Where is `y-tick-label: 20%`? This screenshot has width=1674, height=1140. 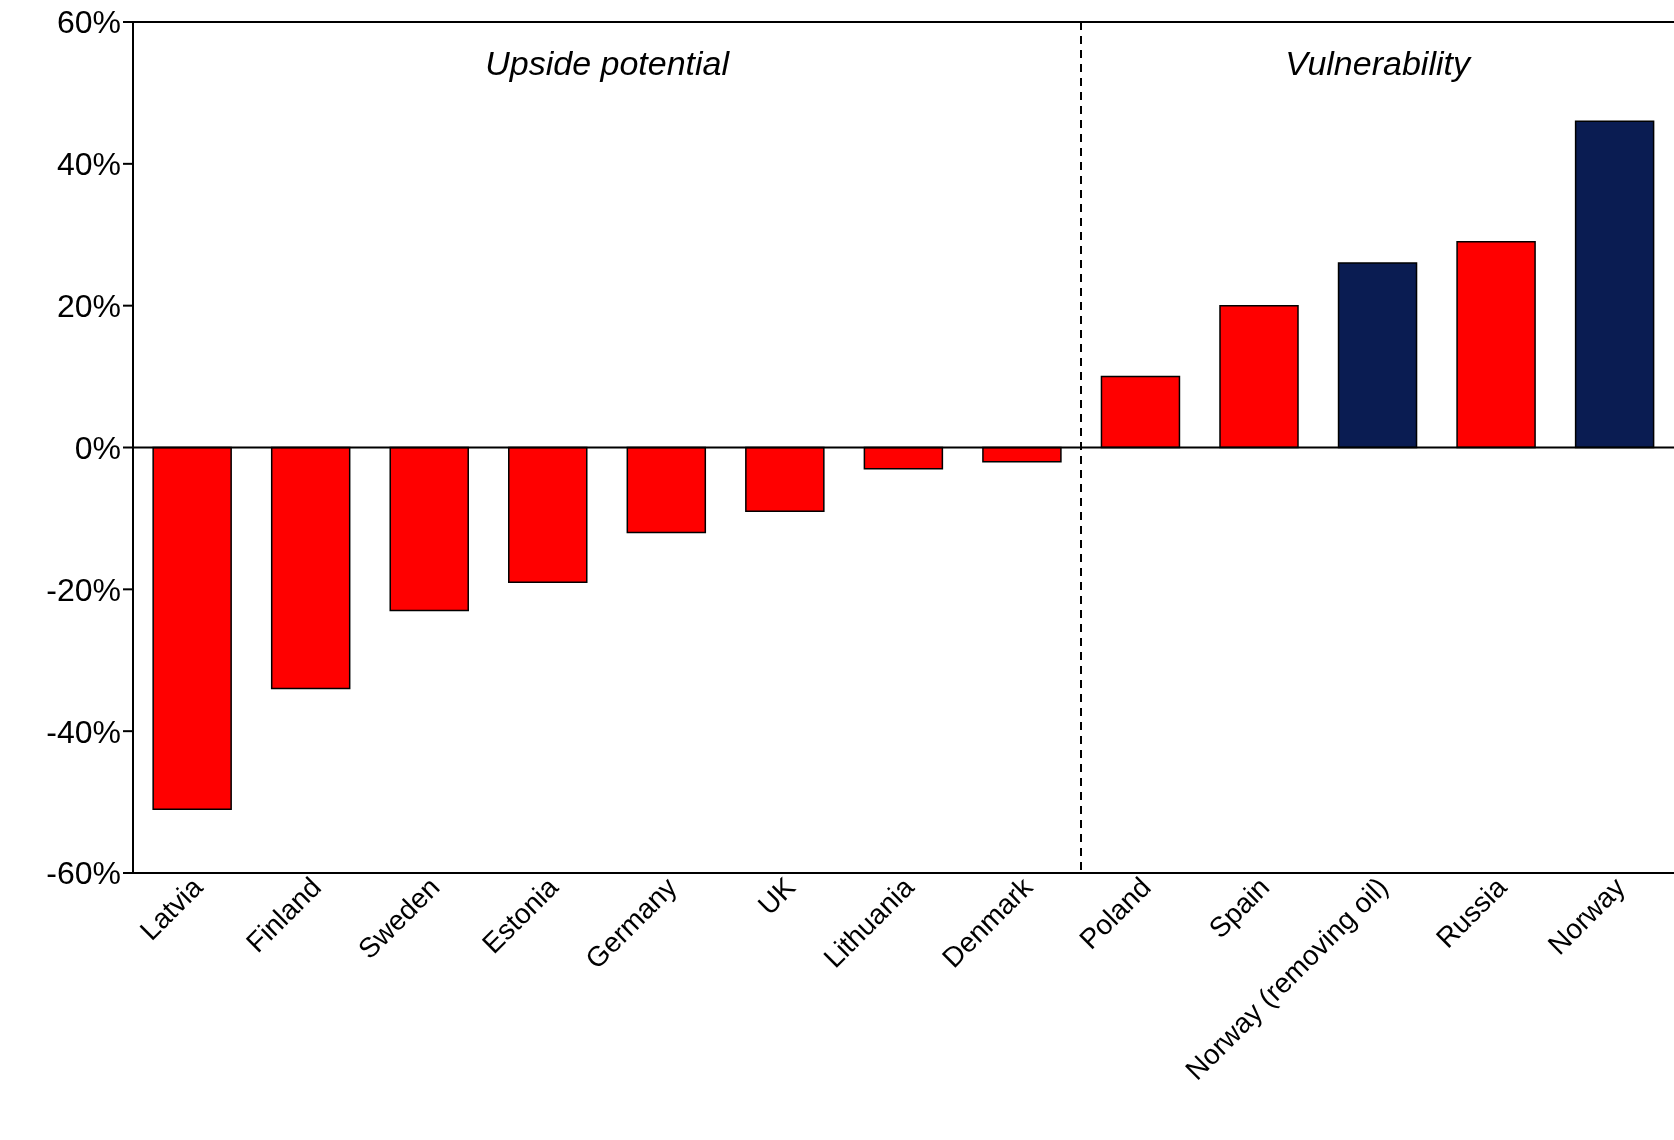 y-tick-label: 20% is located at coordinates (88, 306).